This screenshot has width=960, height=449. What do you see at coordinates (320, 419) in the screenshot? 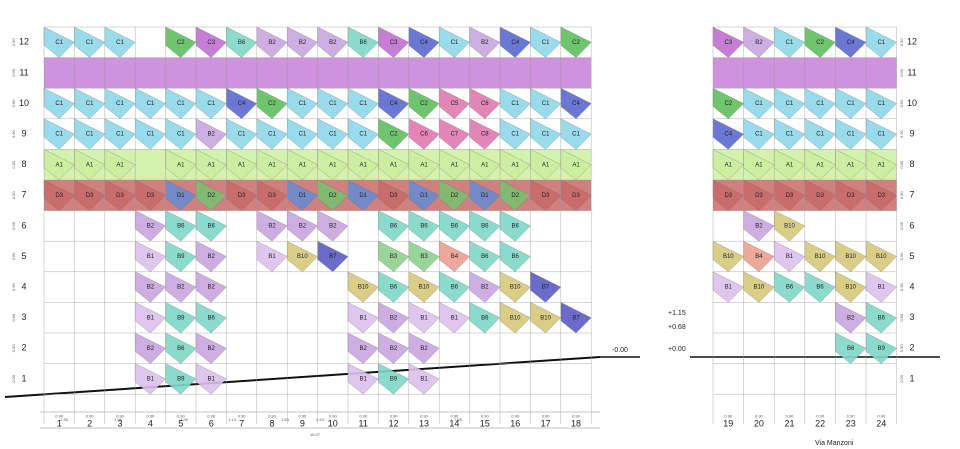
I see `dimension: 0.43` at bounding box center [320, 419].